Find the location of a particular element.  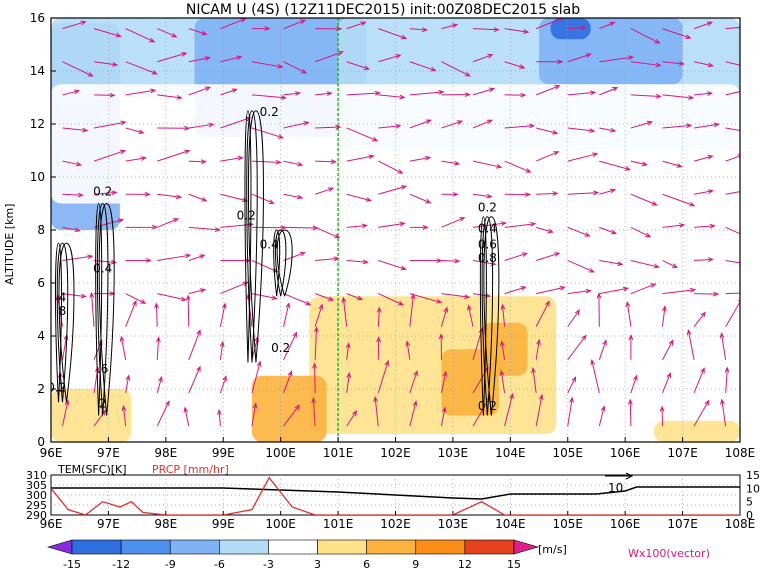

temperature-axis-tick: 305 is located at coordinates (36, 485).